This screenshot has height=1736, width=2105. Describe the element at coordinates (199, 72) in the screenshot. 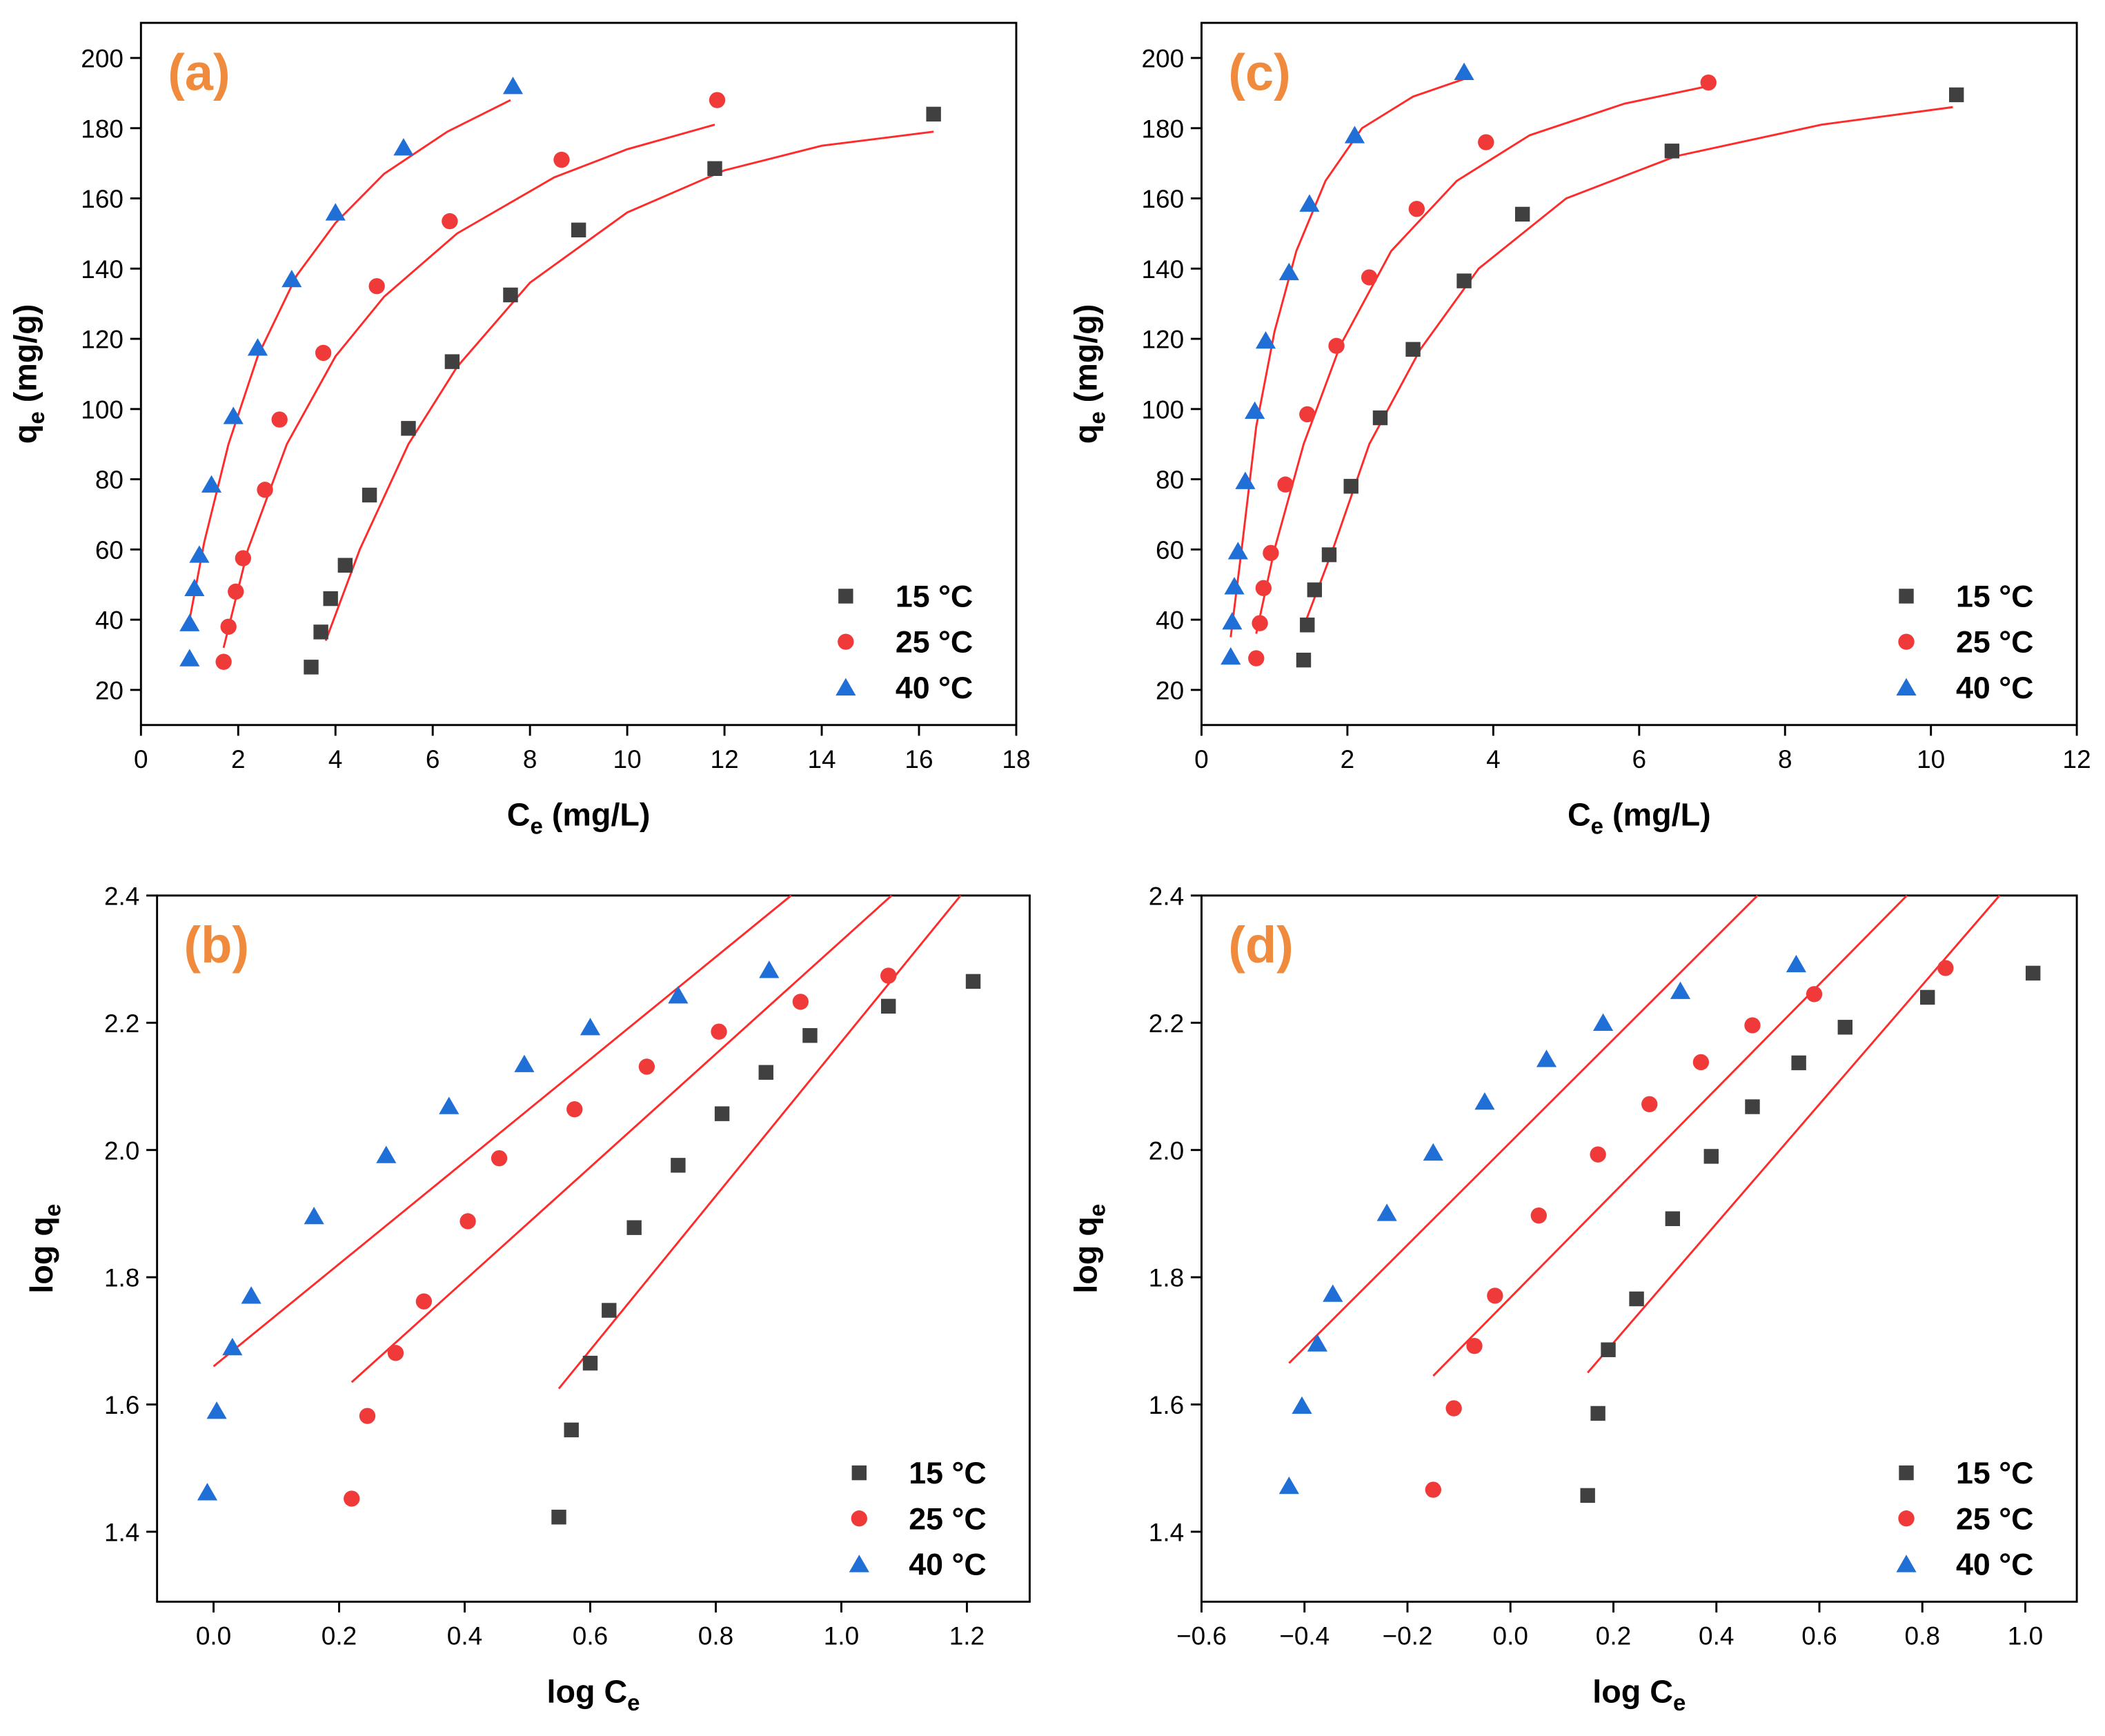

I see `panel-label: (a)` at that location.